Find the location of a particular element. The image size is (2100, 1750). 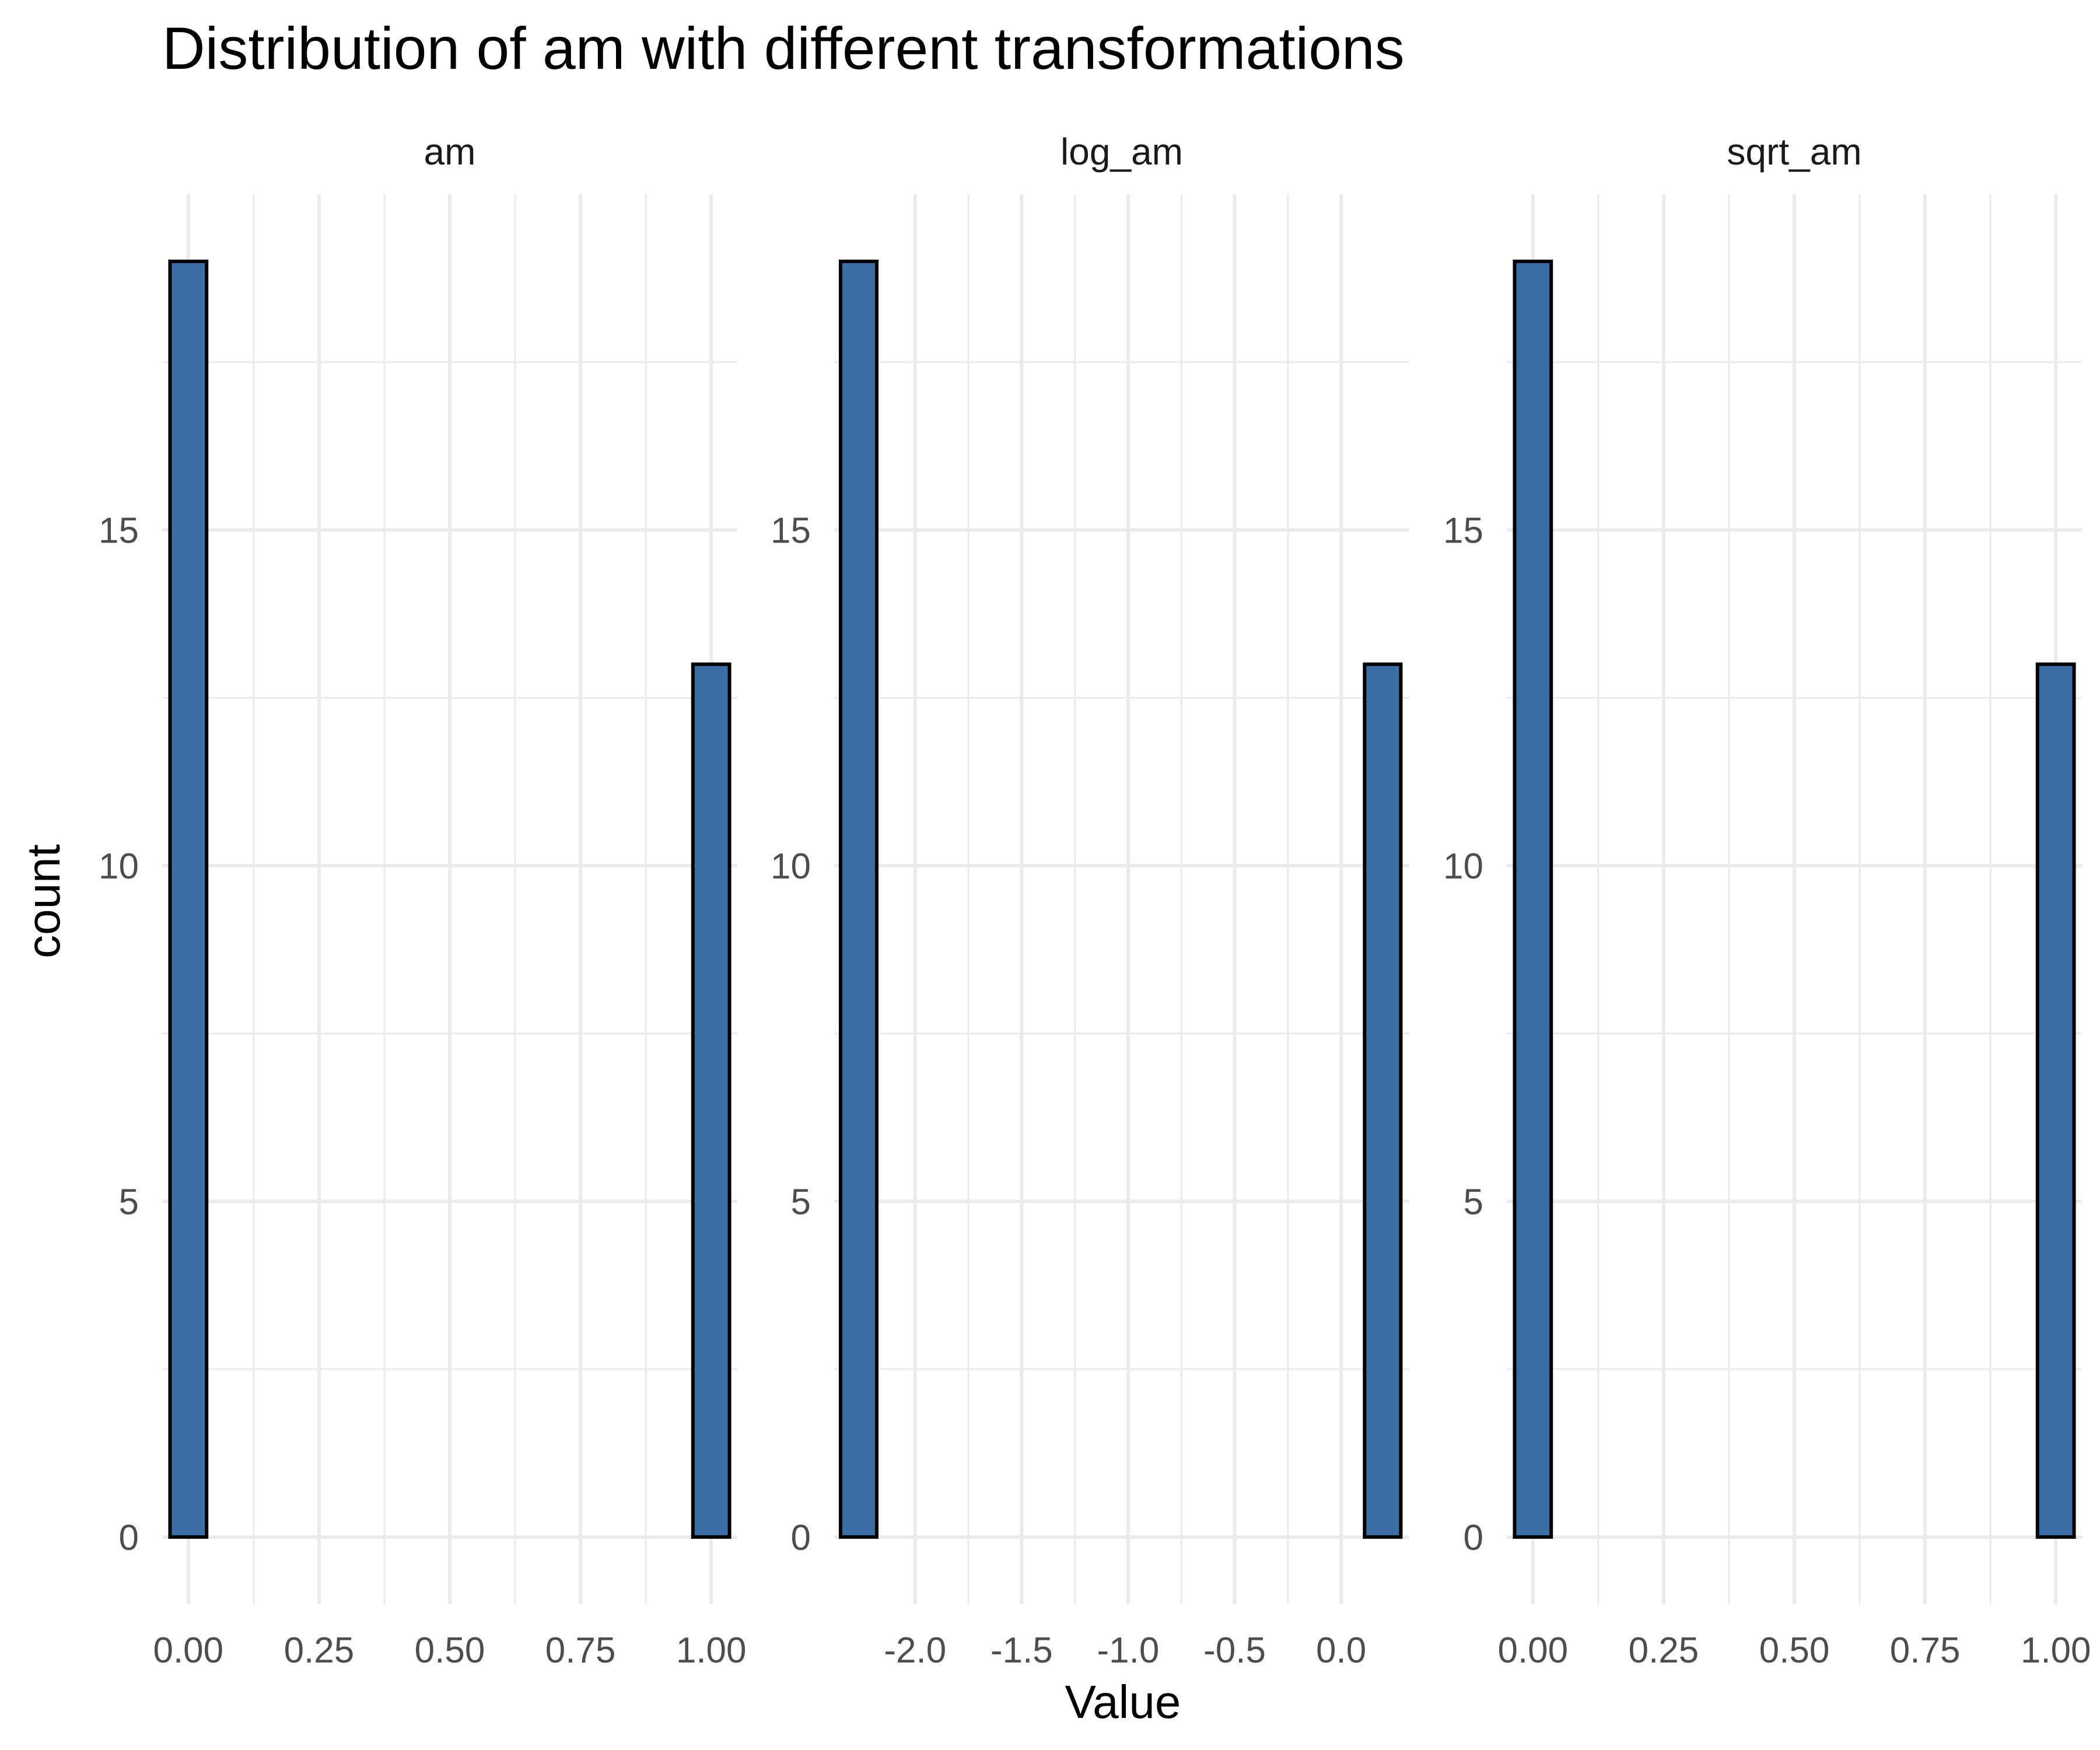

x-axis-title: Value is located at coordinates (1123, 1702).